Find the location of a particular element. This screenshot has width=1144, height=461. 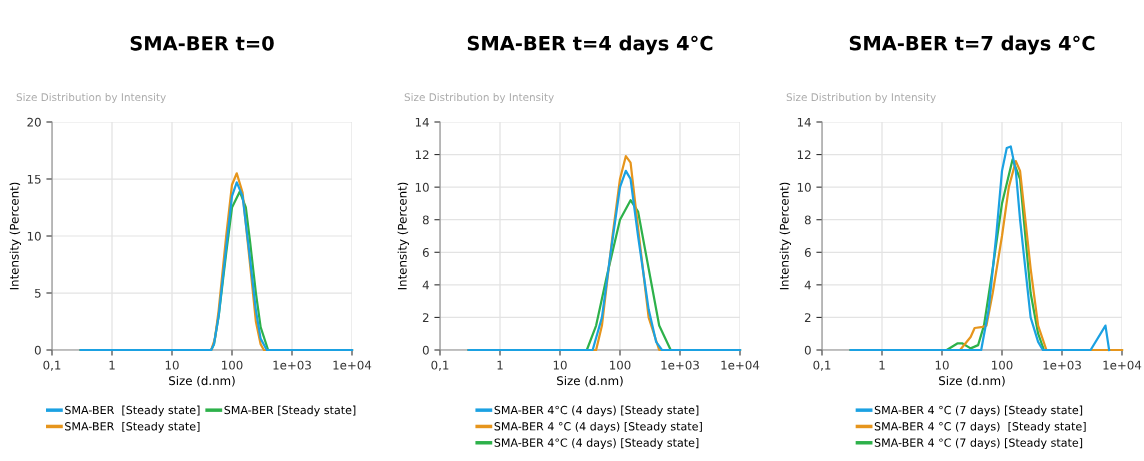

legend-label: SMA-BER 4 °C (4 days) [Steady state] is located at coordinates (598, 427).